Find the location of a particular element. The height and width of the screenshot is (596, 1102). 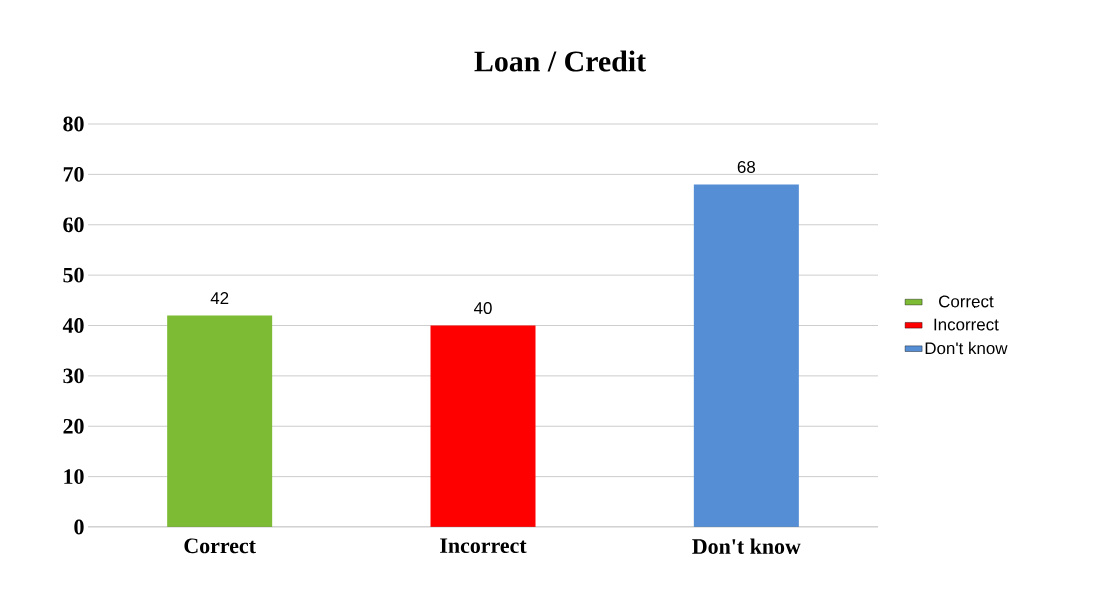

chart-title: Loan / Credit is located at coordinates (560, 61).